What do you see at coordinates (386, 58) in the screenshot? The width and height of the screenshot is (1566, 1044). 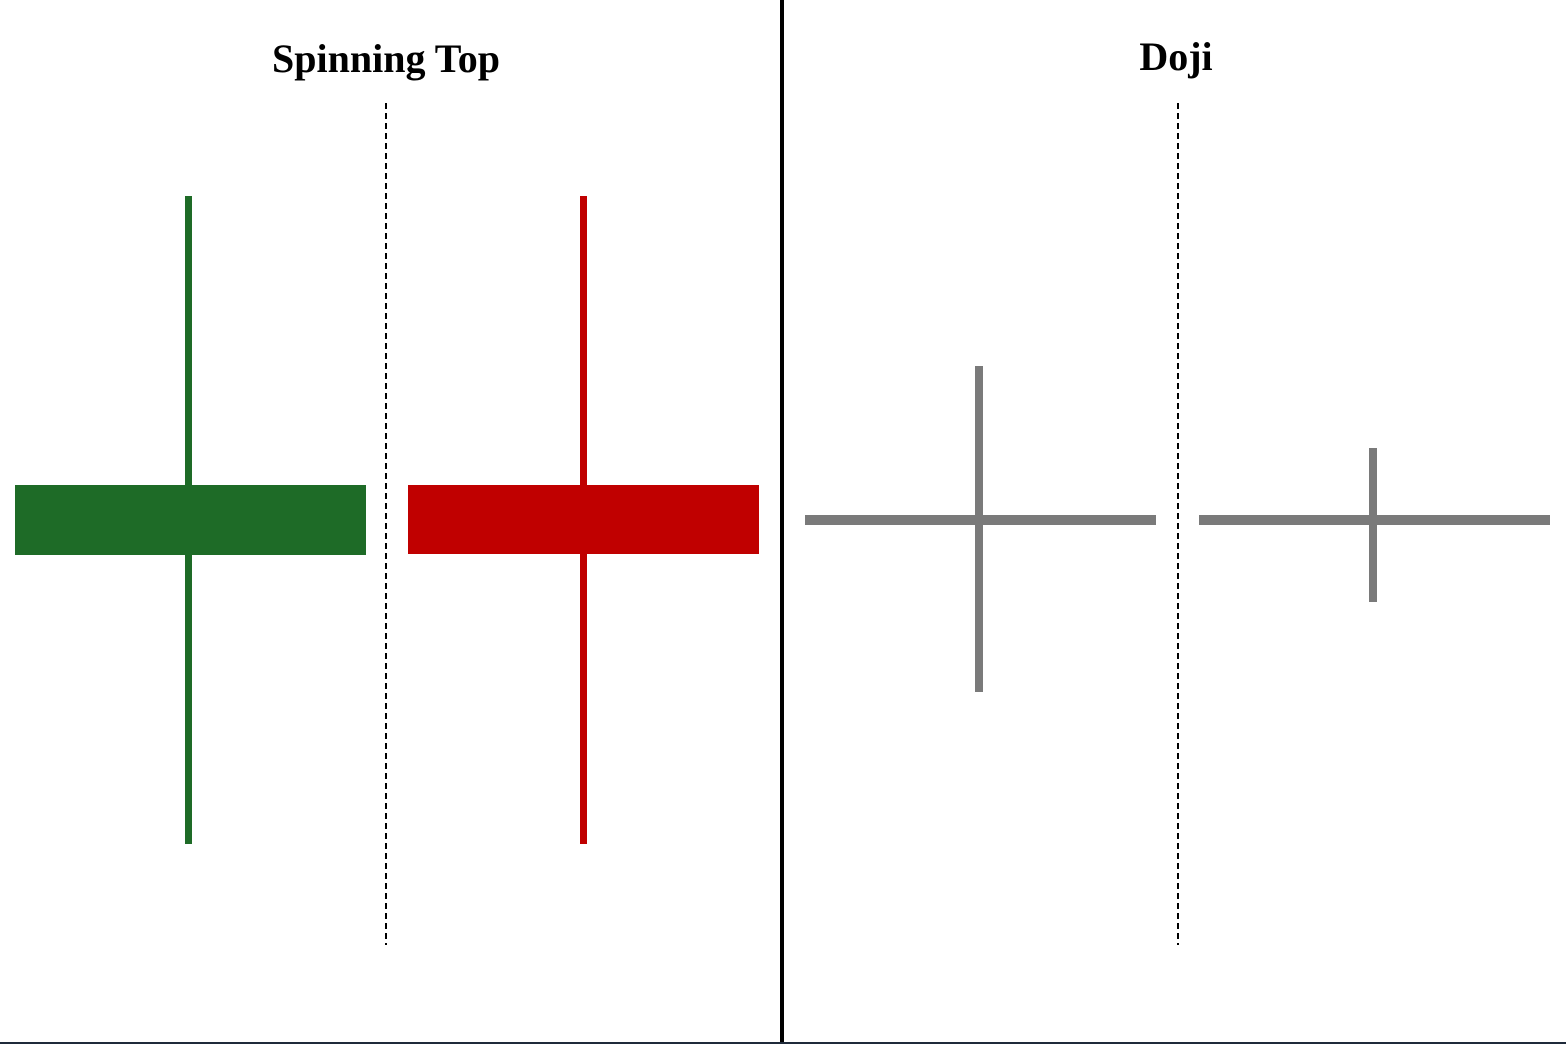 I see `panel-title: Spinning Top` at bounding box center [386, 58].